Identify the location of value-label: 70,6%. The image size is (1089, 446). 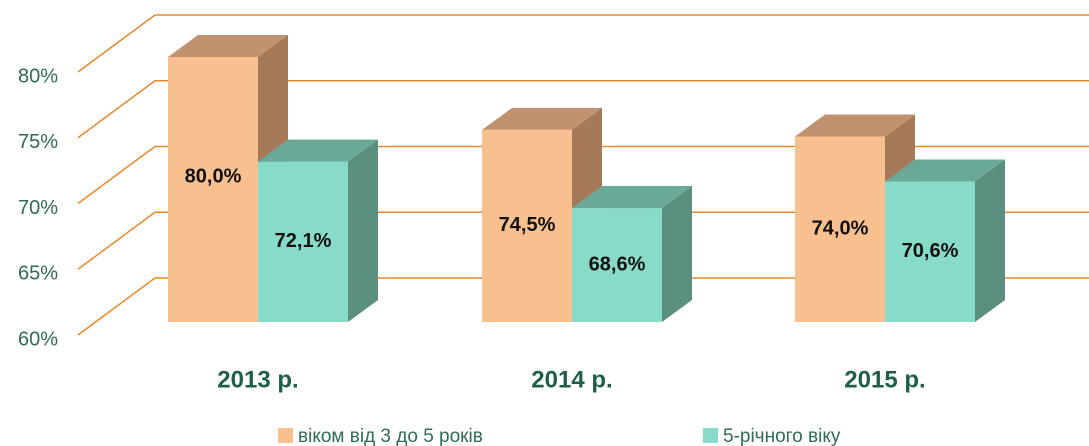
(930, 251).